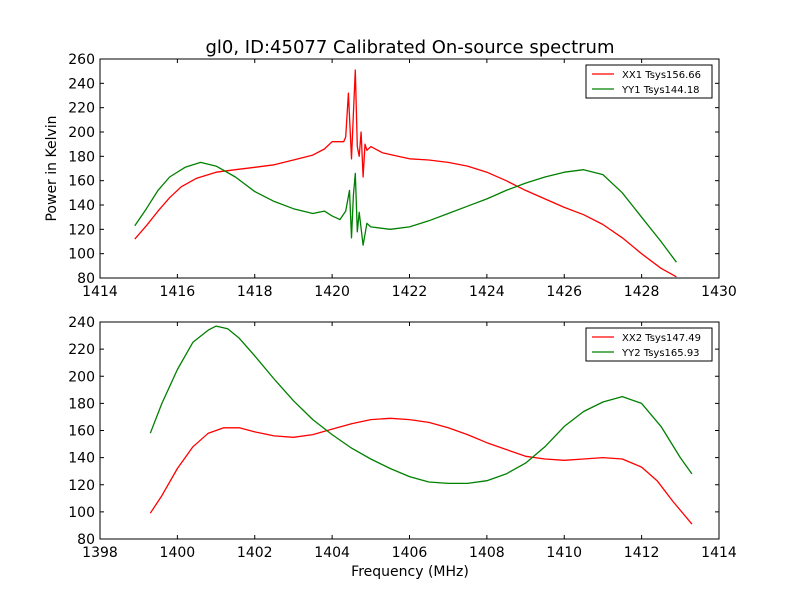  What do you see at coordinates (487, 292) in the screenshot?
I see `top-chart-x-tick-label: 1424` at bounding box center [487, 292].